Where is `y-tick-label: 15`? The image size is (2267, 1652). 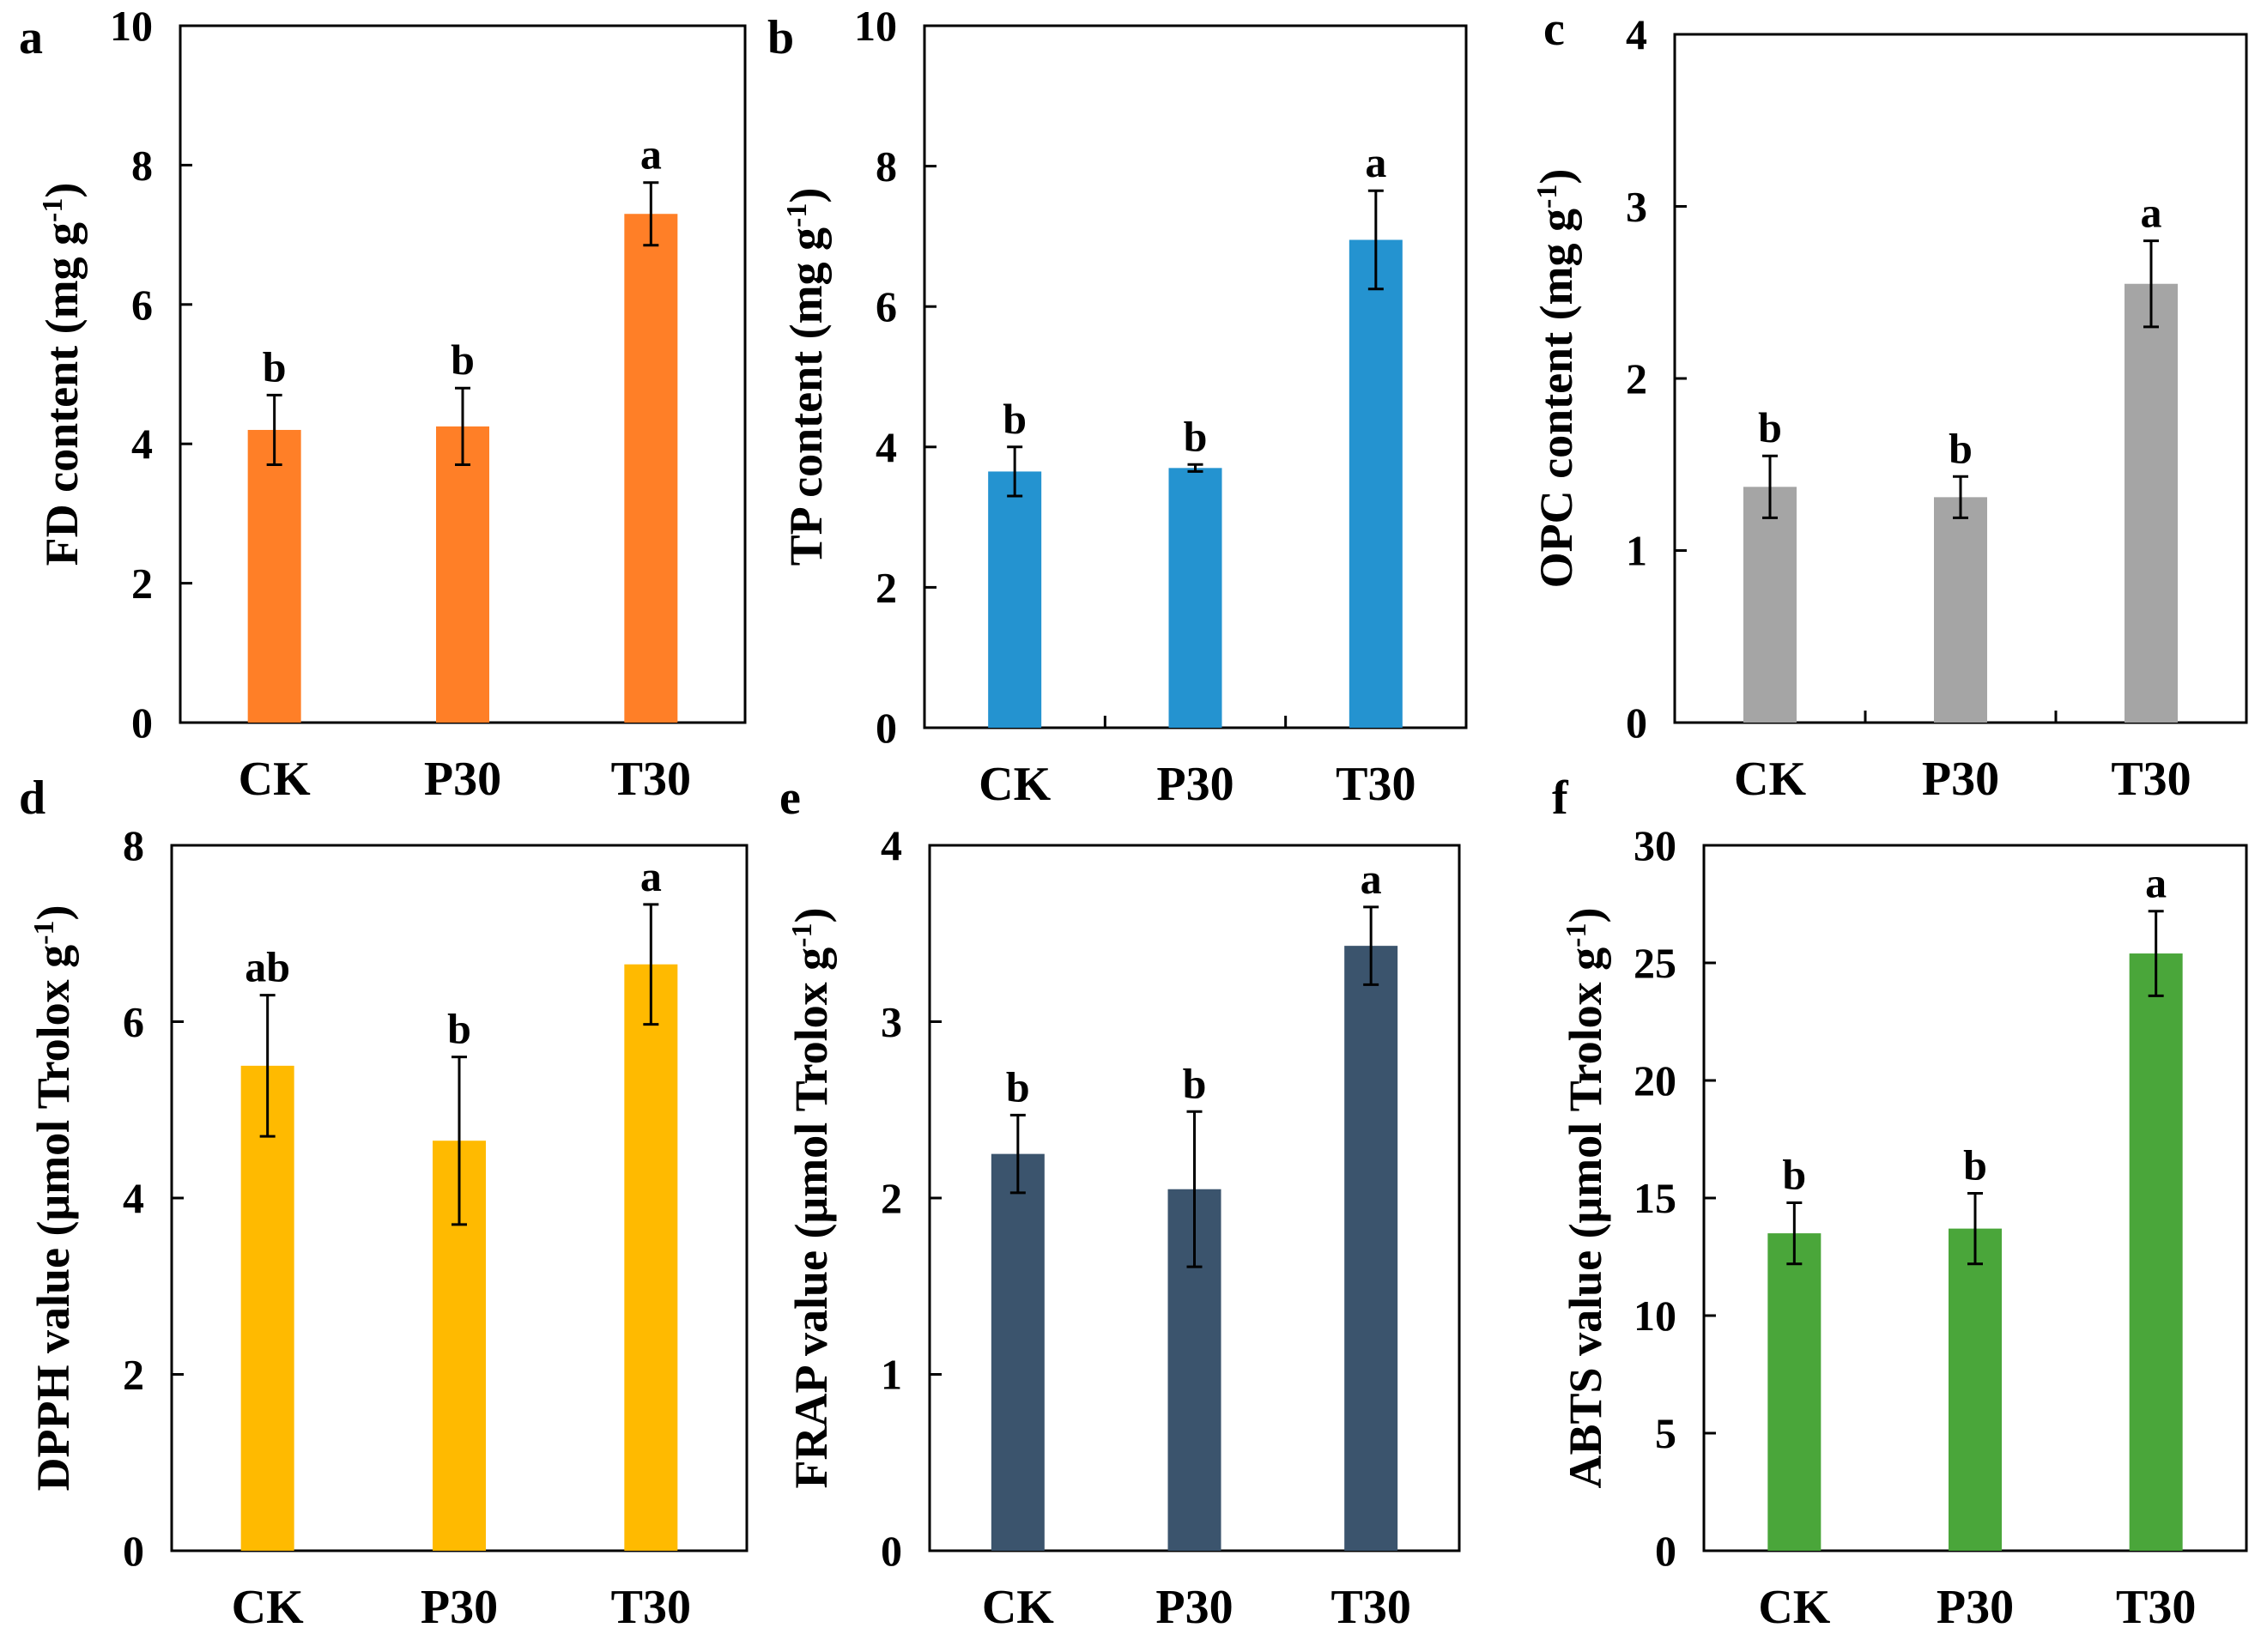
y-tick-label: 15 is located at coordinates (1655, 1198).